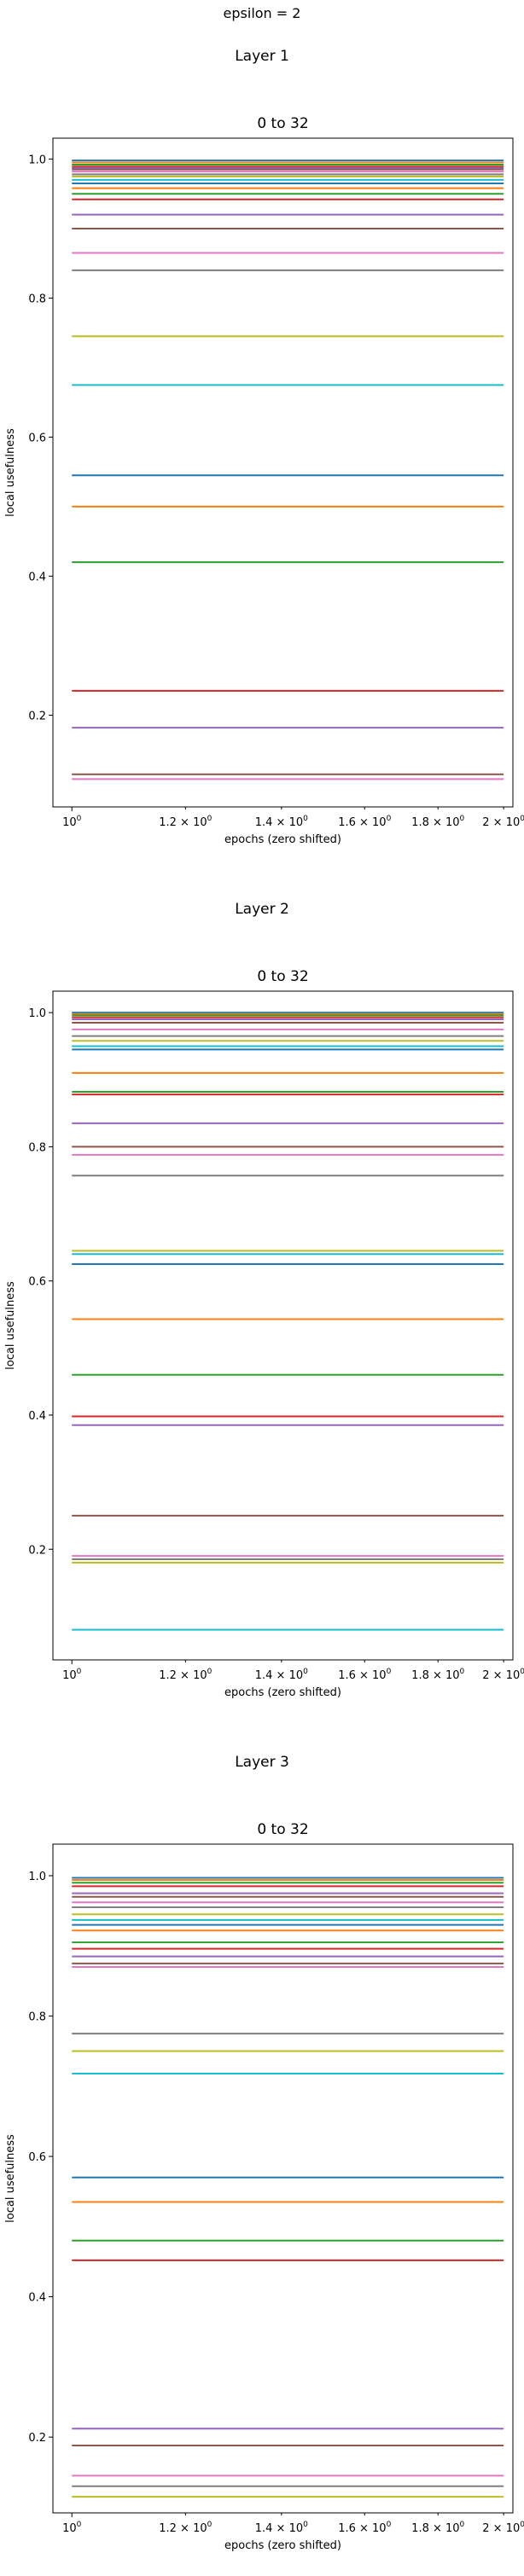 Image resolution: width=524 pixels, height=2576 pixels. Describe the element at coordinates (262, 909) in the screenshot. I see `layer-2-title: Layer 2` at that location.